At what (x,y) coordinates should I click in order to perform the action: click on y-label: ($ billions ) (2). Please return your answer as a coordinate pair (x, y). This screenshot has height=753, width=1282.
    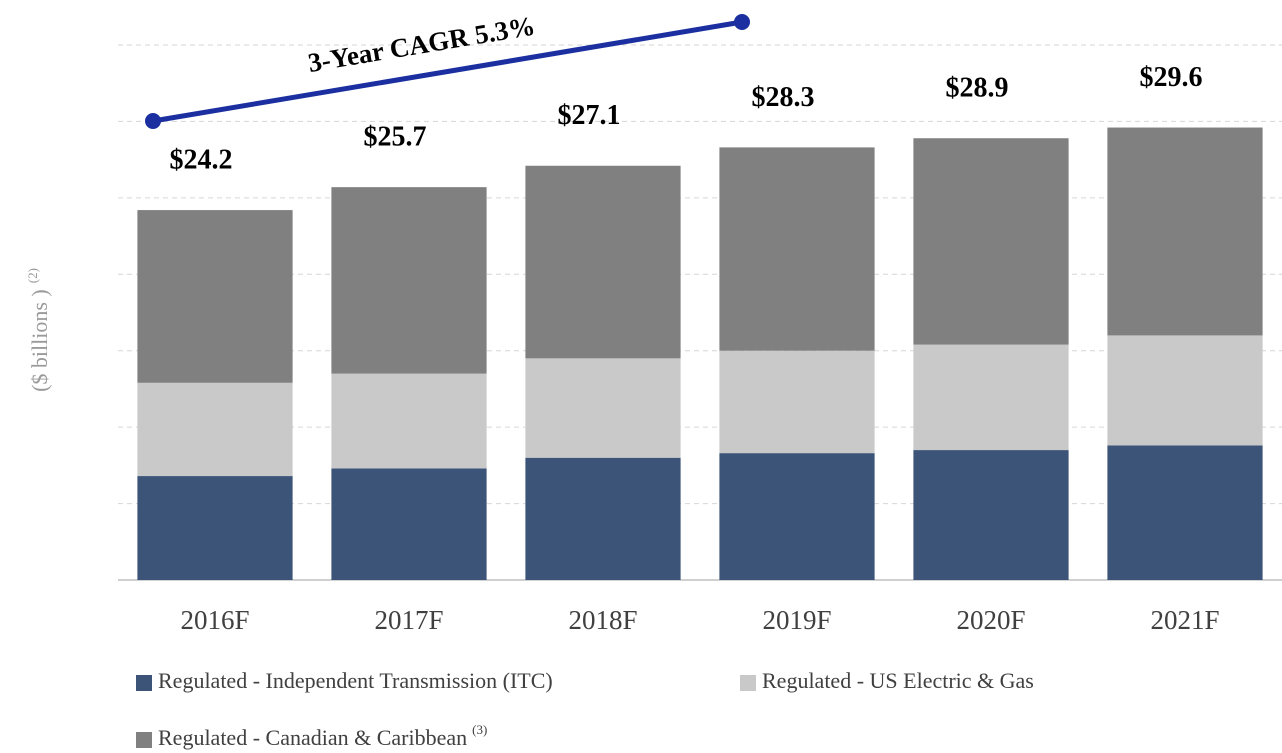
    Looking at the image, I should click on (38, 330).